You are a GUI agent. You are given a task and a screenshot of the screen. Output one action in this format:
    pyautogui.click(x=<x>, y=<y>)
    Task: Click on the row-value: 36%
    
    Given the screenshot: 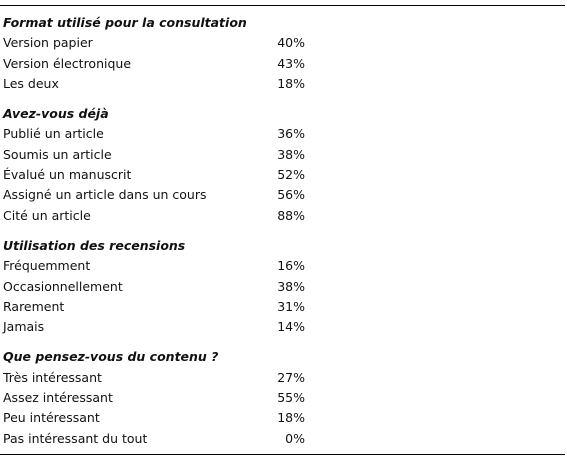 What is the action you would take?
    pyautogui.click(x=291, y=134)
    